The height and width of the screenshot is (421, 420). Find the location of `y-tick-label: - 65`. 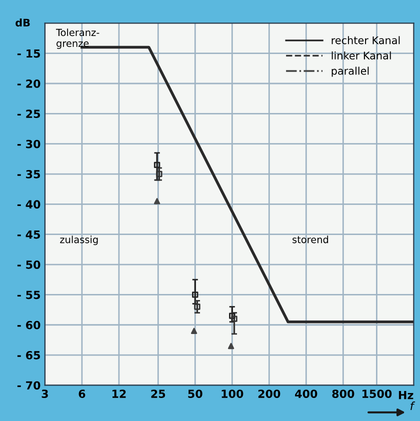

y-tick-label: - 65 is located at coordinates (28, 355).